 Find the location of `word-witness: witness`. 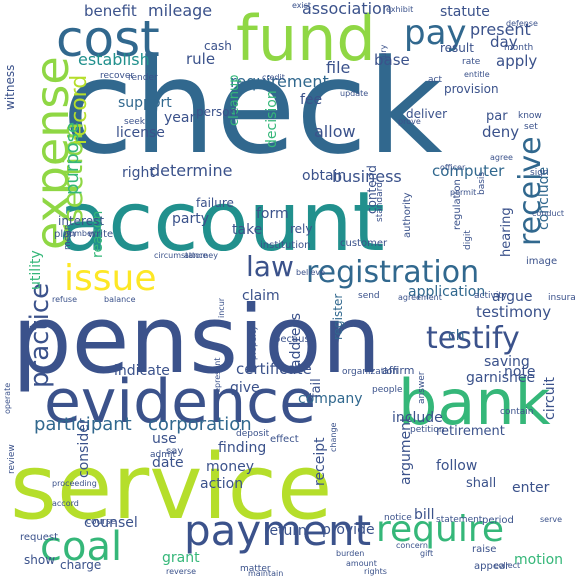

word-witness: witness is located at coordinates (10, 87).